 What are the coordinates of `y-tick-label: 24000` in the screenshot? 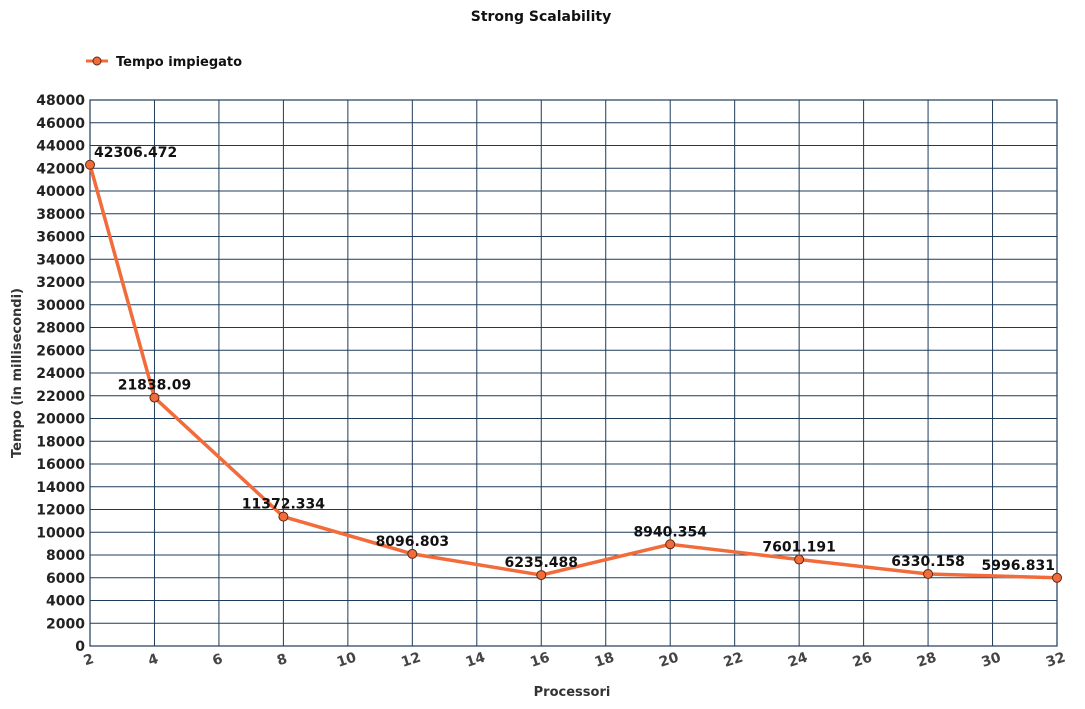 It's located at (60, 374).